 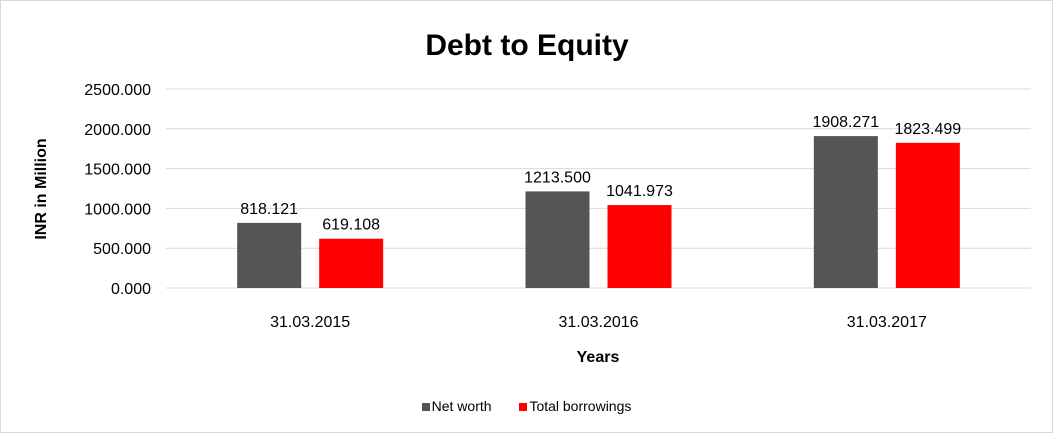 I want to click on data-label: 1041.973, so click(x=639, y=191).